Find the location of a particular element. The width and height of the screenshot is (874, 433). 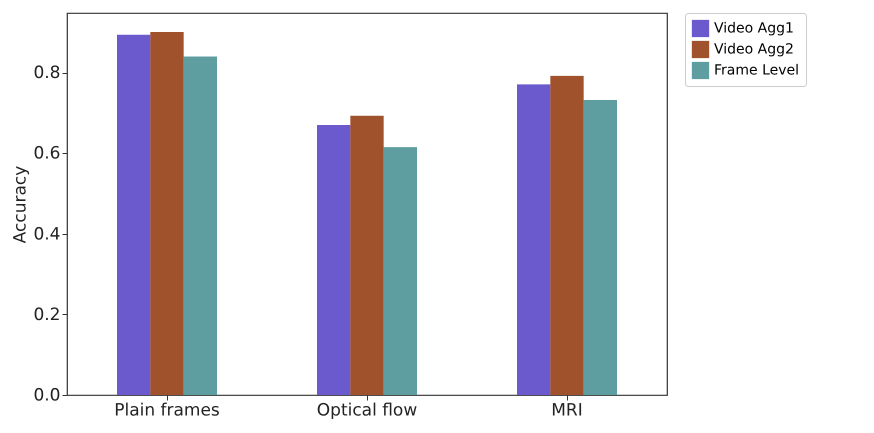

x-tick-label: MRI is located at coordinates (567, 410).